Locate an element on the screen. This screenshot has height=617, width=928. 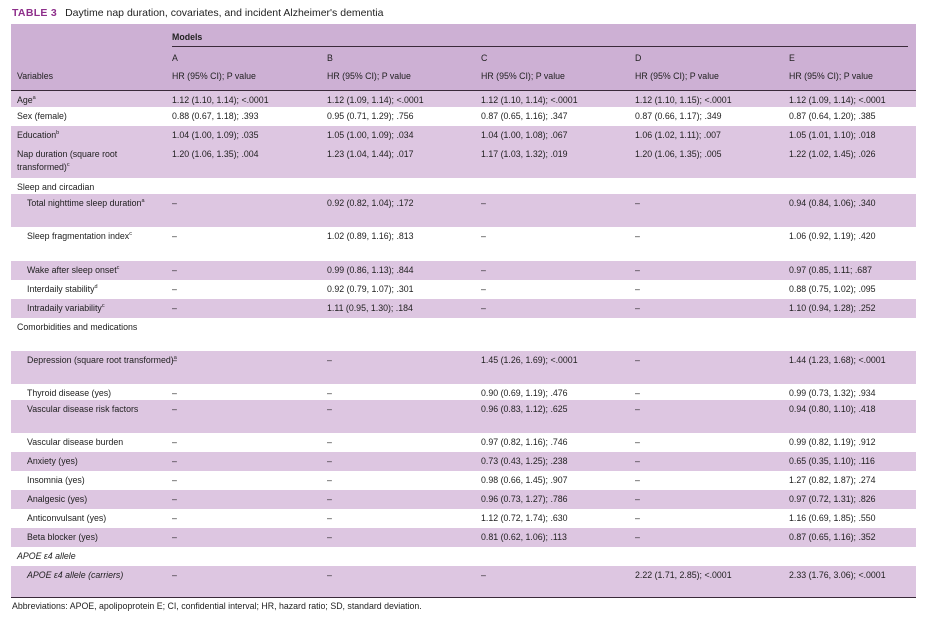
variable-label-text: Intradaily variability is located at coordinates (64, 308).